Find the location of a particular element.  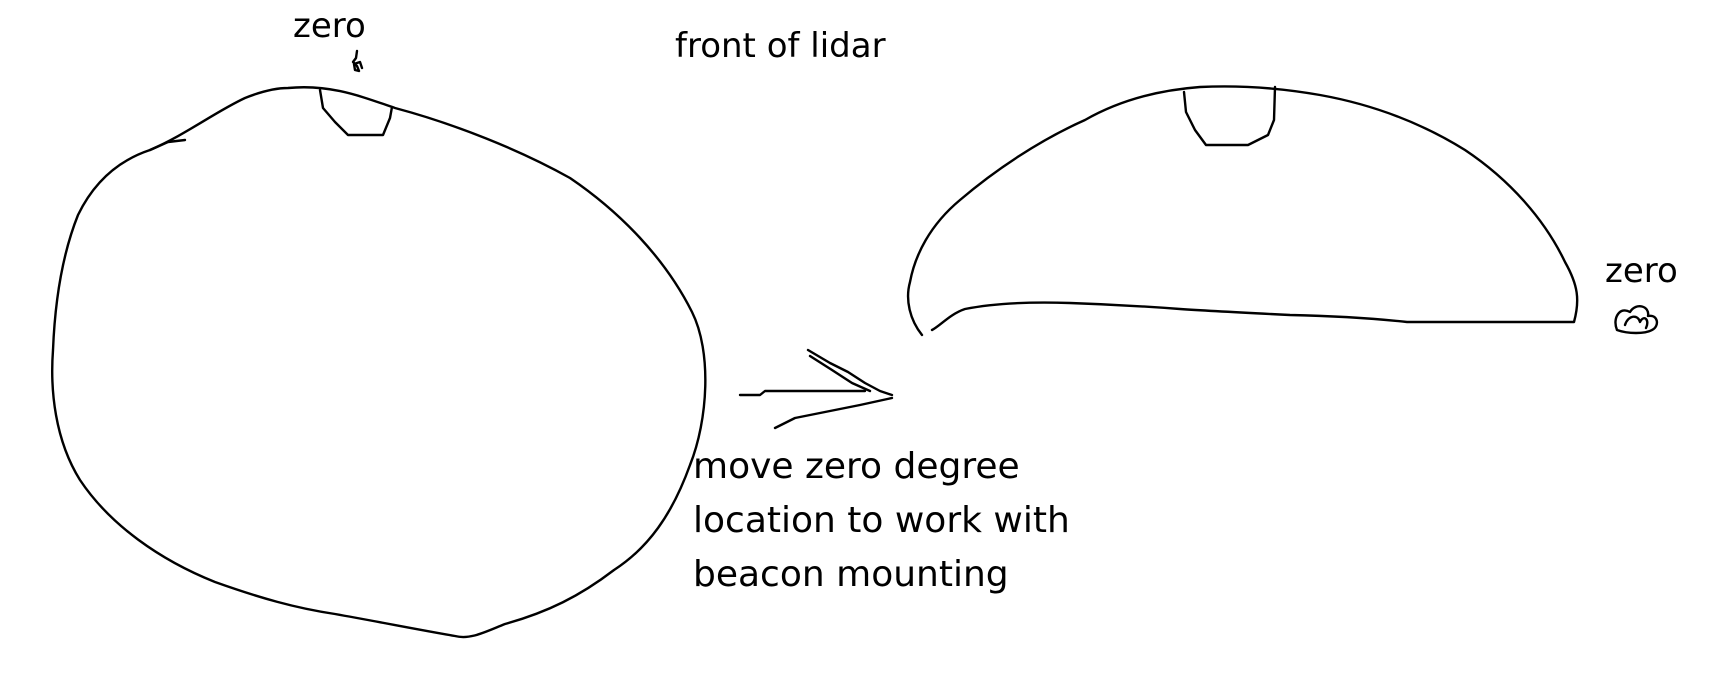

front-of-lidar-label: front of lidar is located at coordinates (780, 46).